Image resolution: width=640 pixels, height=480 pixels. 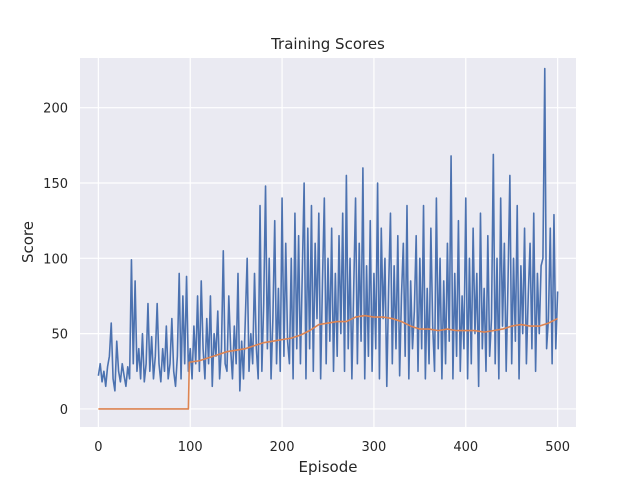 I want to click on x-tick-label: 0, so click(x=98, y=447).